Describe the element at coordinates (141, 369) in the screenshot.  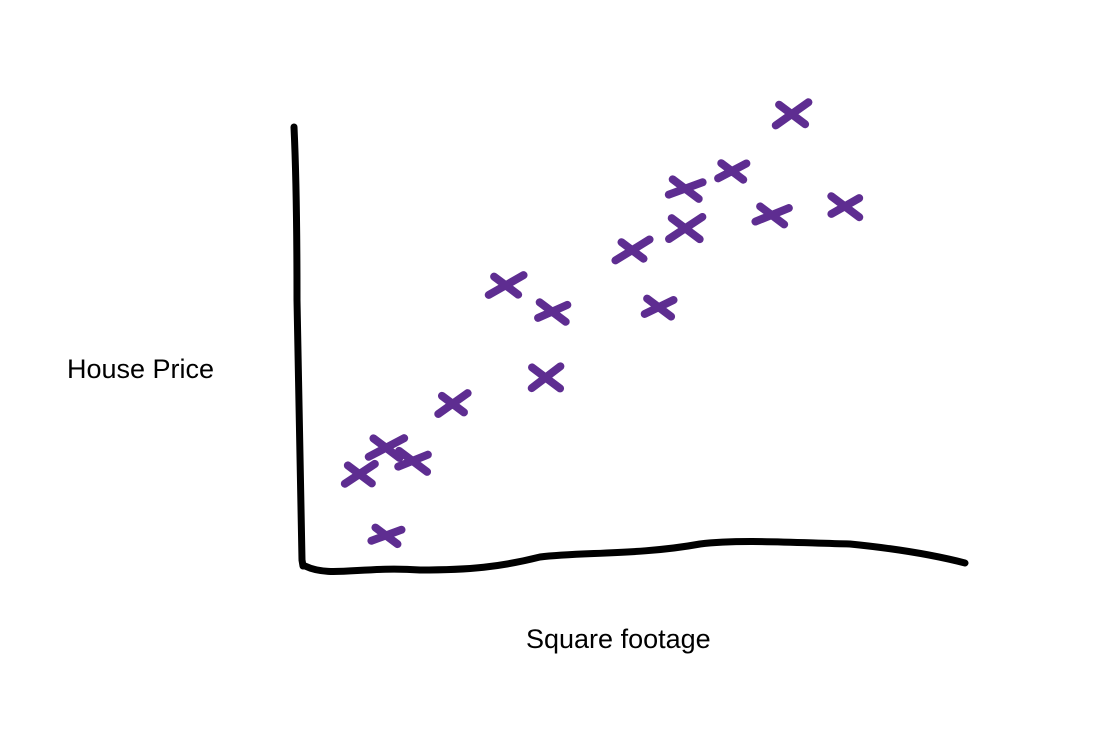
I see `y-axis-label: House Price` at that location.